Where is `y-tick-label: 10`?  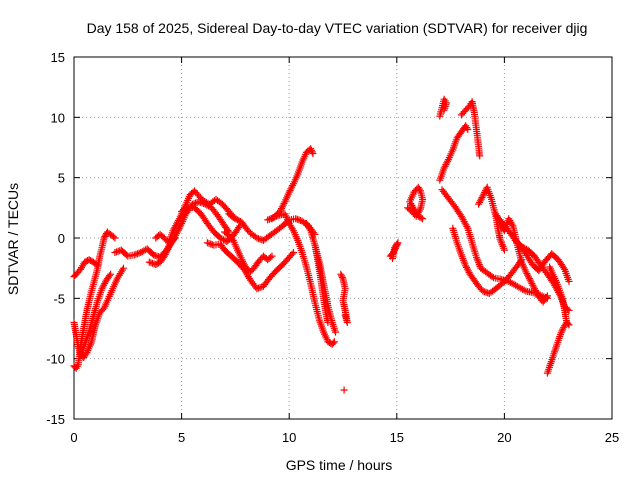
y-tick-label: 10 is located at coordinates (58, 117).